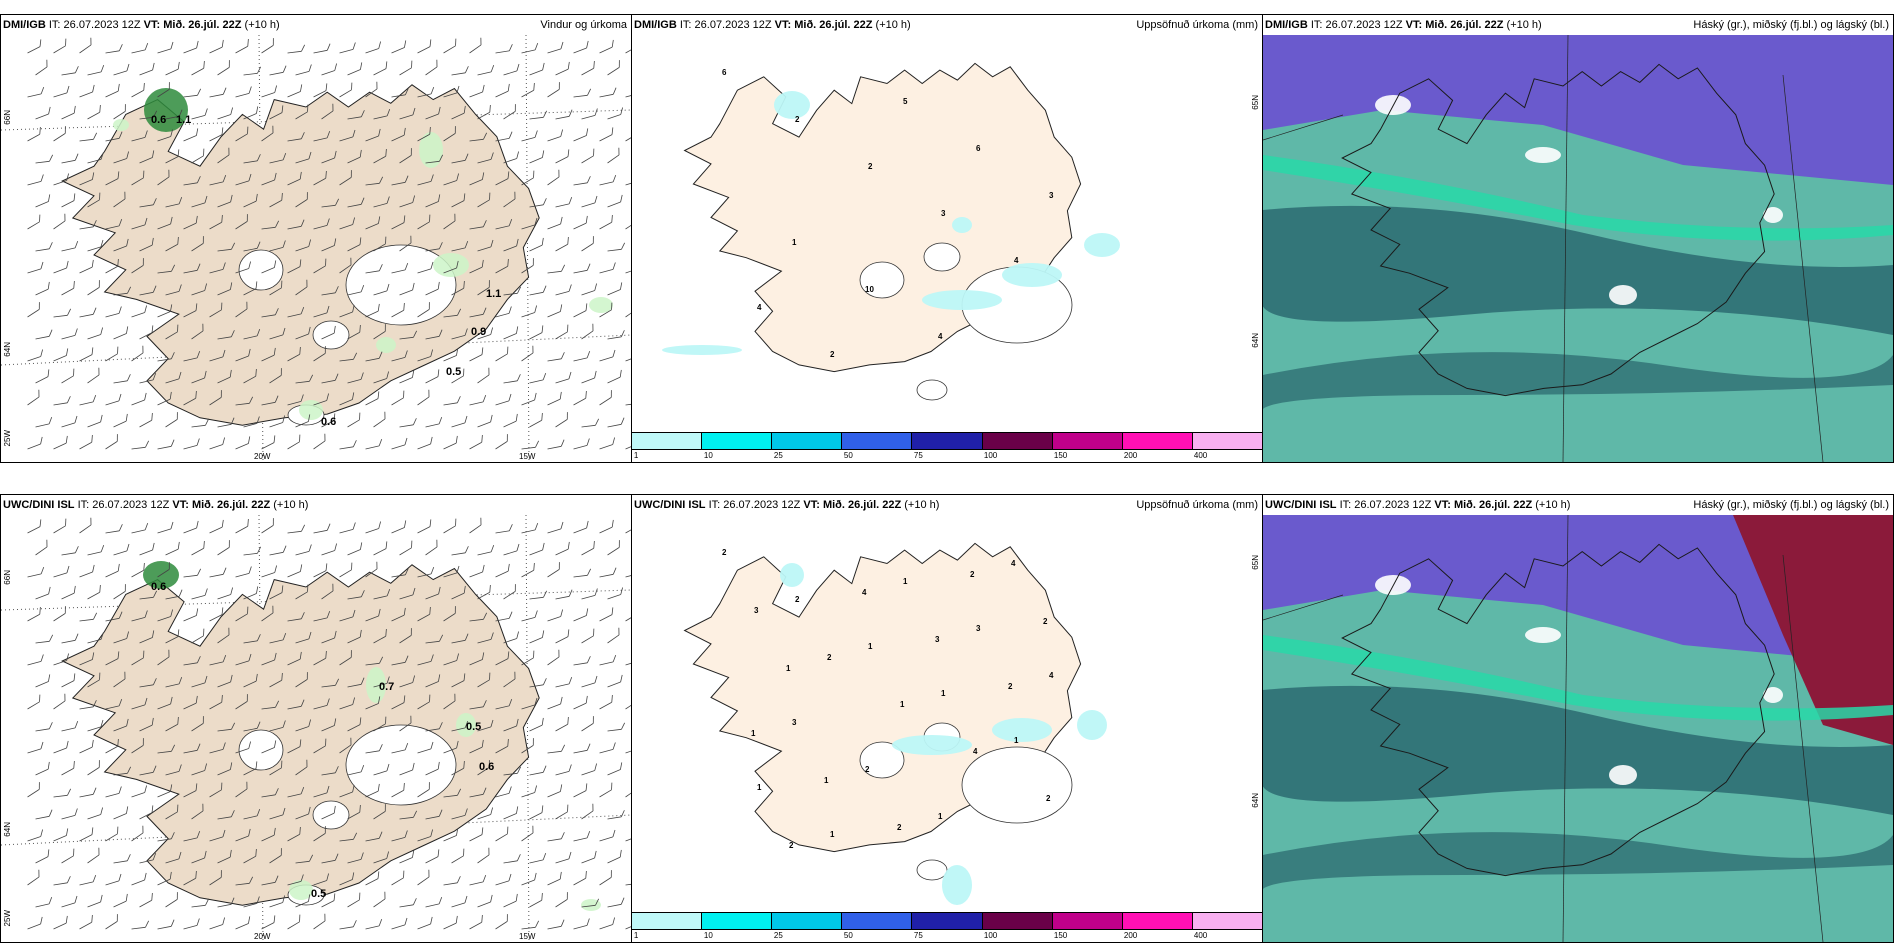 Image resolution: width=1900 pixels, height=950 pixels. I want to click on glacier, so click(882, 760).